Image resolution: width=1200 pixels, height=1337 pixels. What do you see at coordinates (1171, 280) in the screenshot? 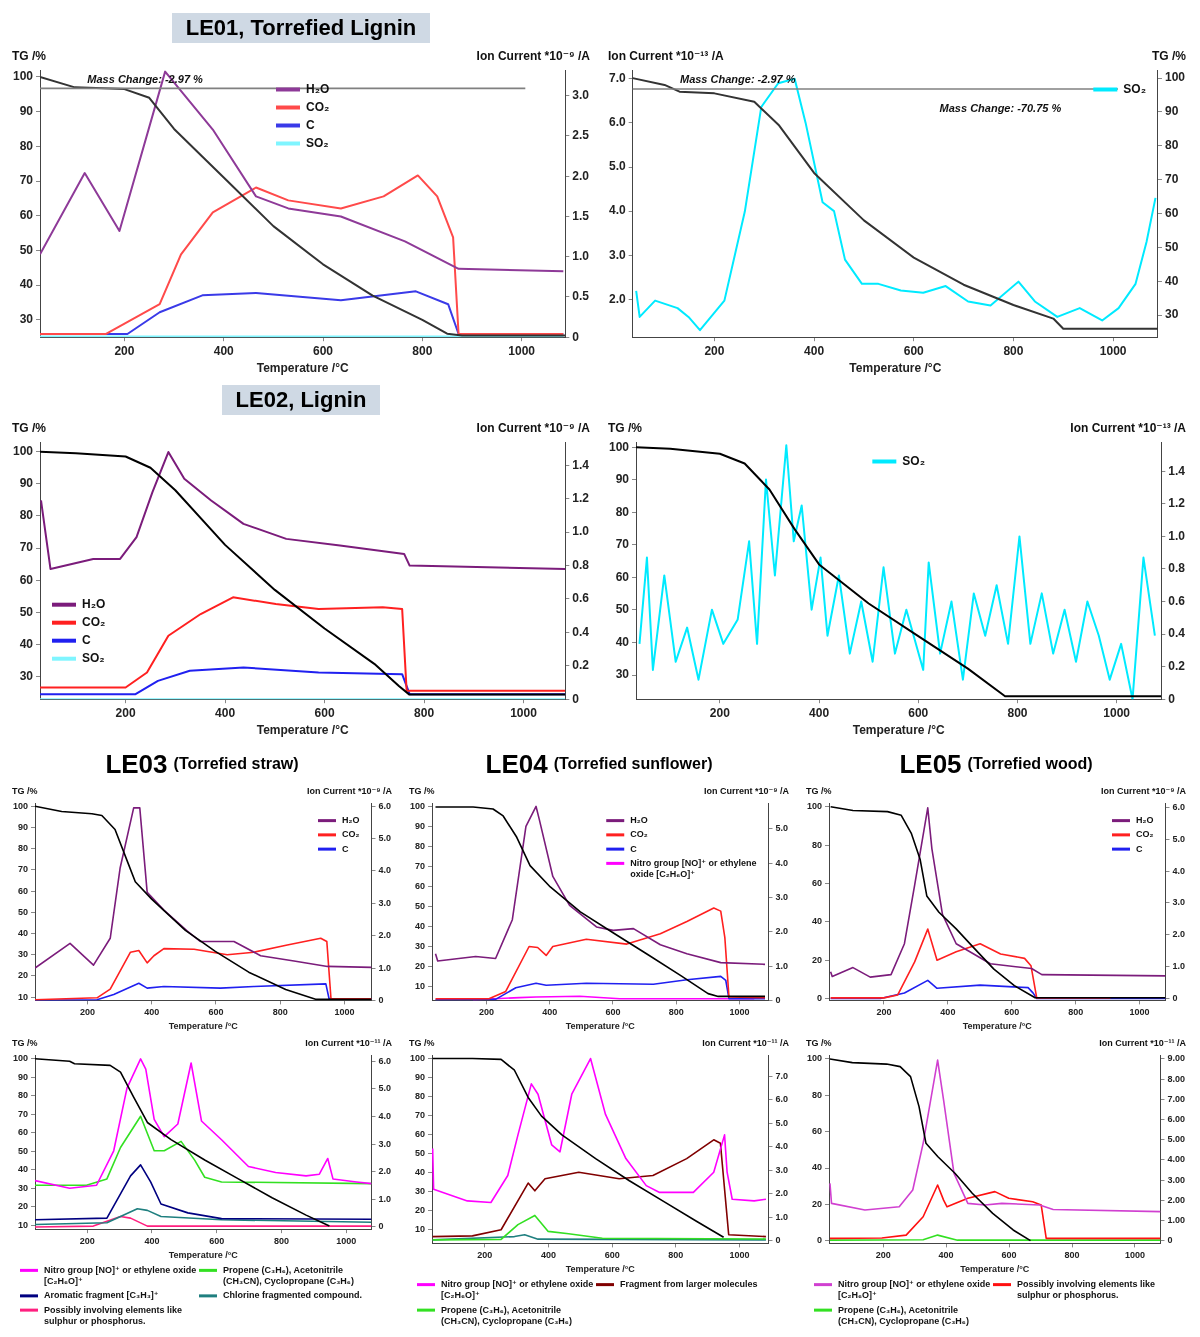
I see `y2-tick-label: 40` at bounding box center [1171, 280].